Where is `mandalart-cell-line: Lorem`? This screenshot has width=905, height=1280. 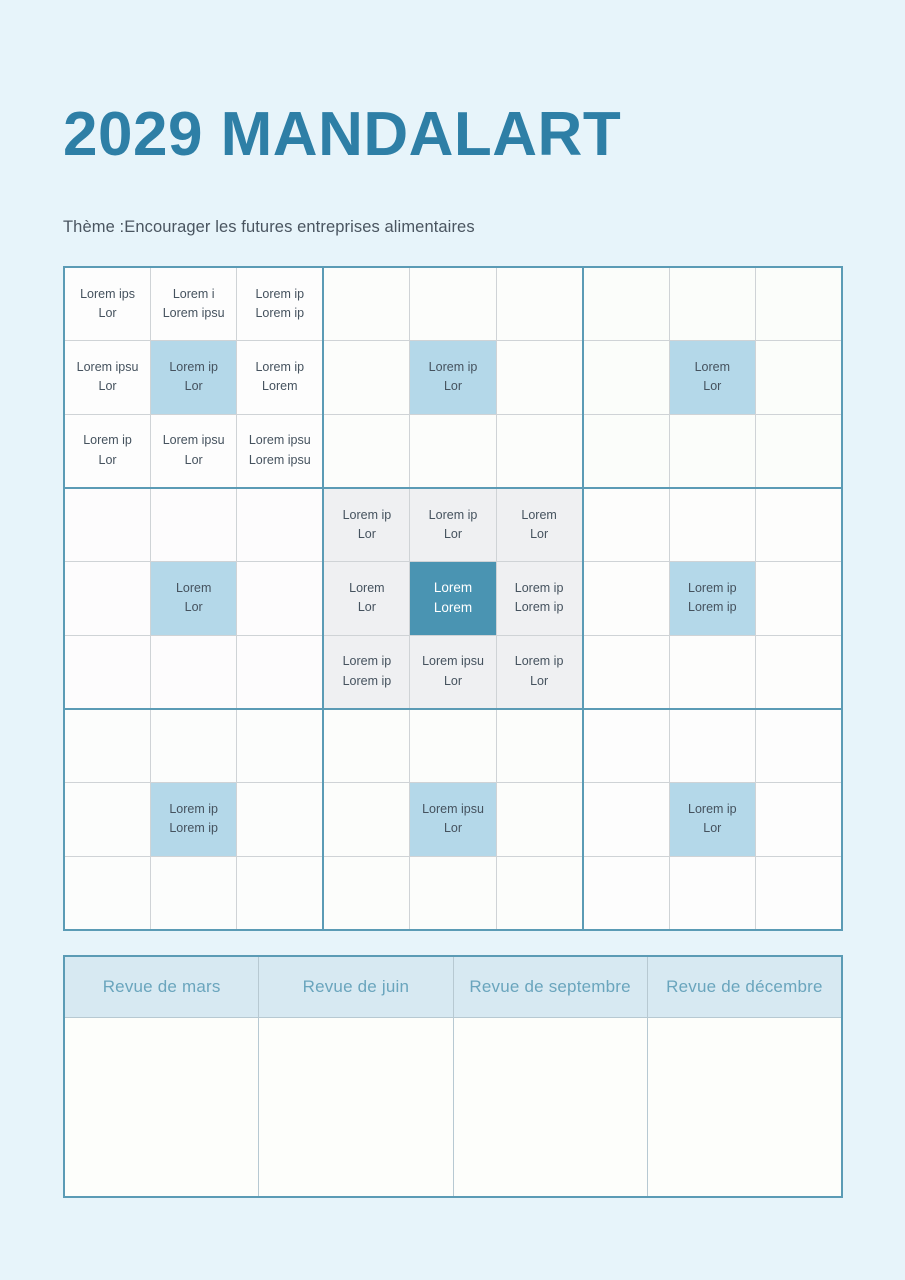 mandalart-cell-line: Lorem is located at coordinates (539, 514).